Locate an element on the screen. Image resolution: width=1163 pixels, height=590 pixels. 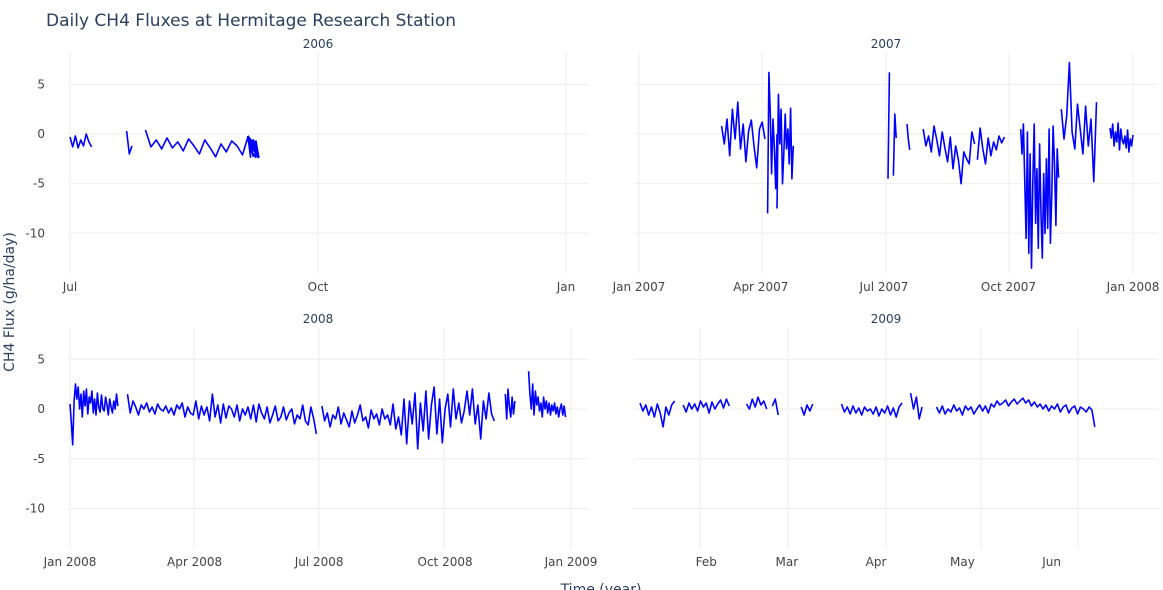
x-tick-label: May is located at coordinates (962, 562).